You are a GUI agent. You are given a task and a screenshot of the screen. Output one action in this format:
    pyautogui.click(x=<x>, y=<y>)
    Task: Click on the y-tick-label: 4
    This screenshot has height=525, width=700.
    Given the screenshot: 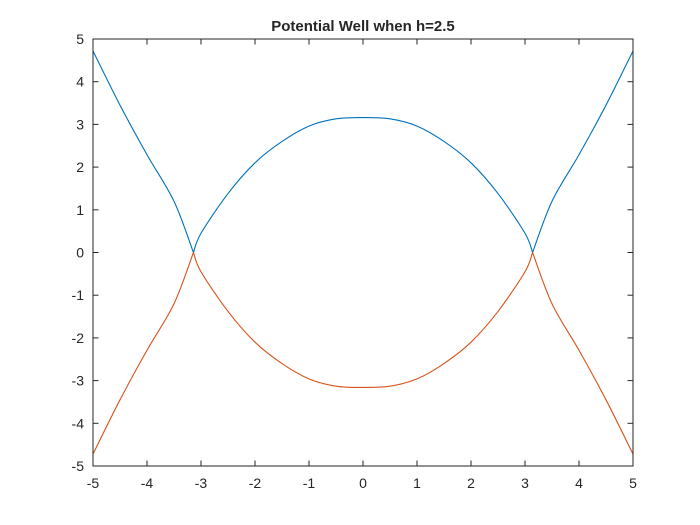 What is the action you would take?
    pyautogui.click(x=80, y=82)
    